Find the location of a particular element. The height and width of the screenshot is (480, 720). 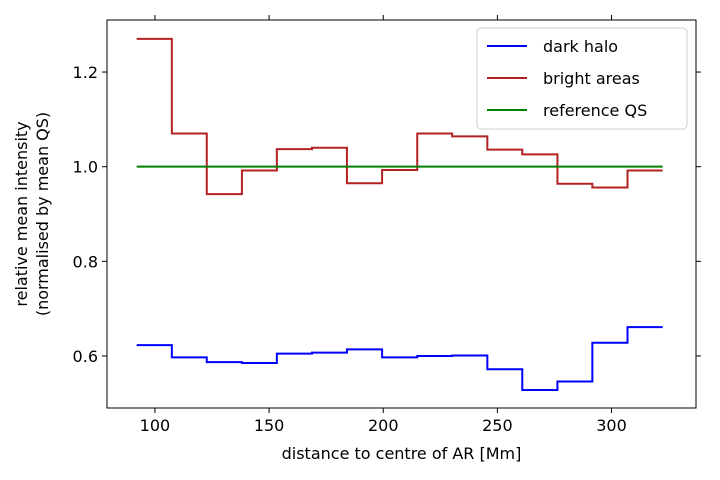

legend: dark halo bright areas reference QS is located at coordinates (582, 78).